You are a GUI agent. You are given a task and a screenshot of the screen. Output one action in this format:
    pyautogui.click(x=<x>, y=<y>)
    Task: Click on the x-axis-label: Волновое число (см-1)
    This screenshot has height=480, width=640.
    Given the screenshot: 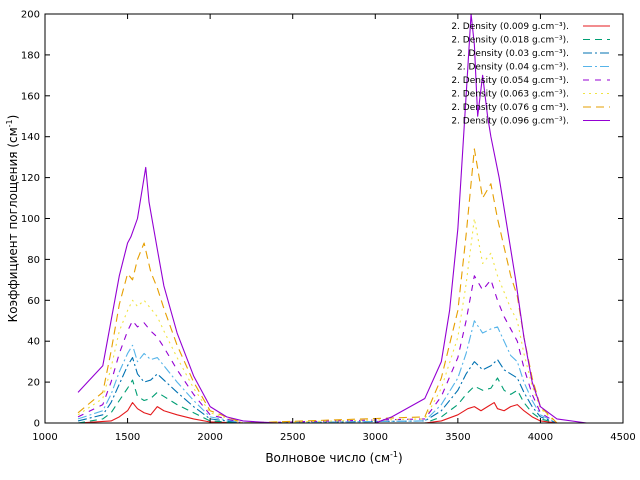 What is the action you would take?
    pyautogui.click(x=333, y=457)
    